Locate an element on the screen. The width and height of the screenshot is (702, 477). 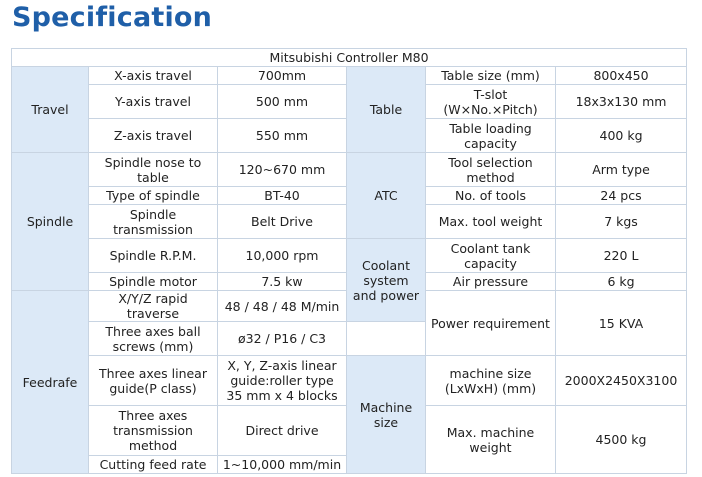
spec-label: Three axes ball screws (mm) is located at coordinates (153, 338).